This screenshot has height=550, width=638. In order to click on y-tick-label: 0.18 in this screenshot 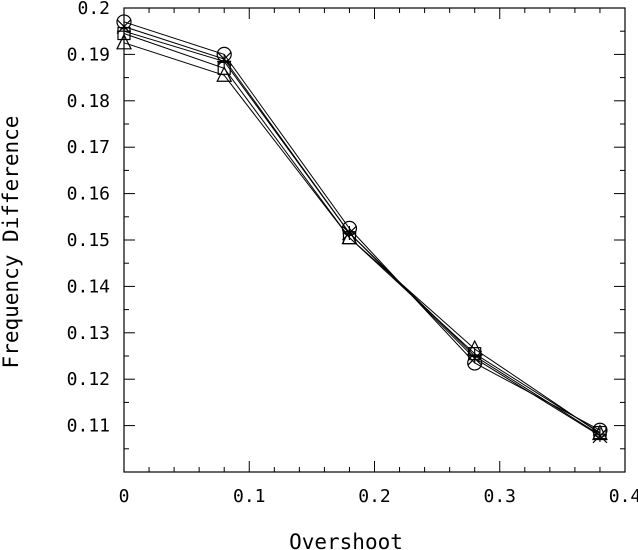, I will do `click(88, 101)`.